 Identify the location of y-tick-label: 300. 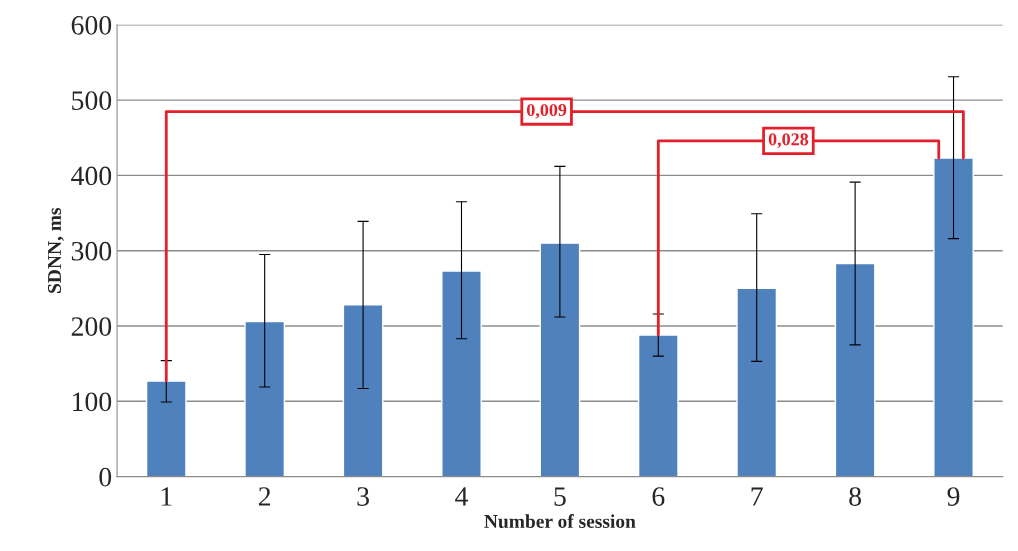
(91, 251).